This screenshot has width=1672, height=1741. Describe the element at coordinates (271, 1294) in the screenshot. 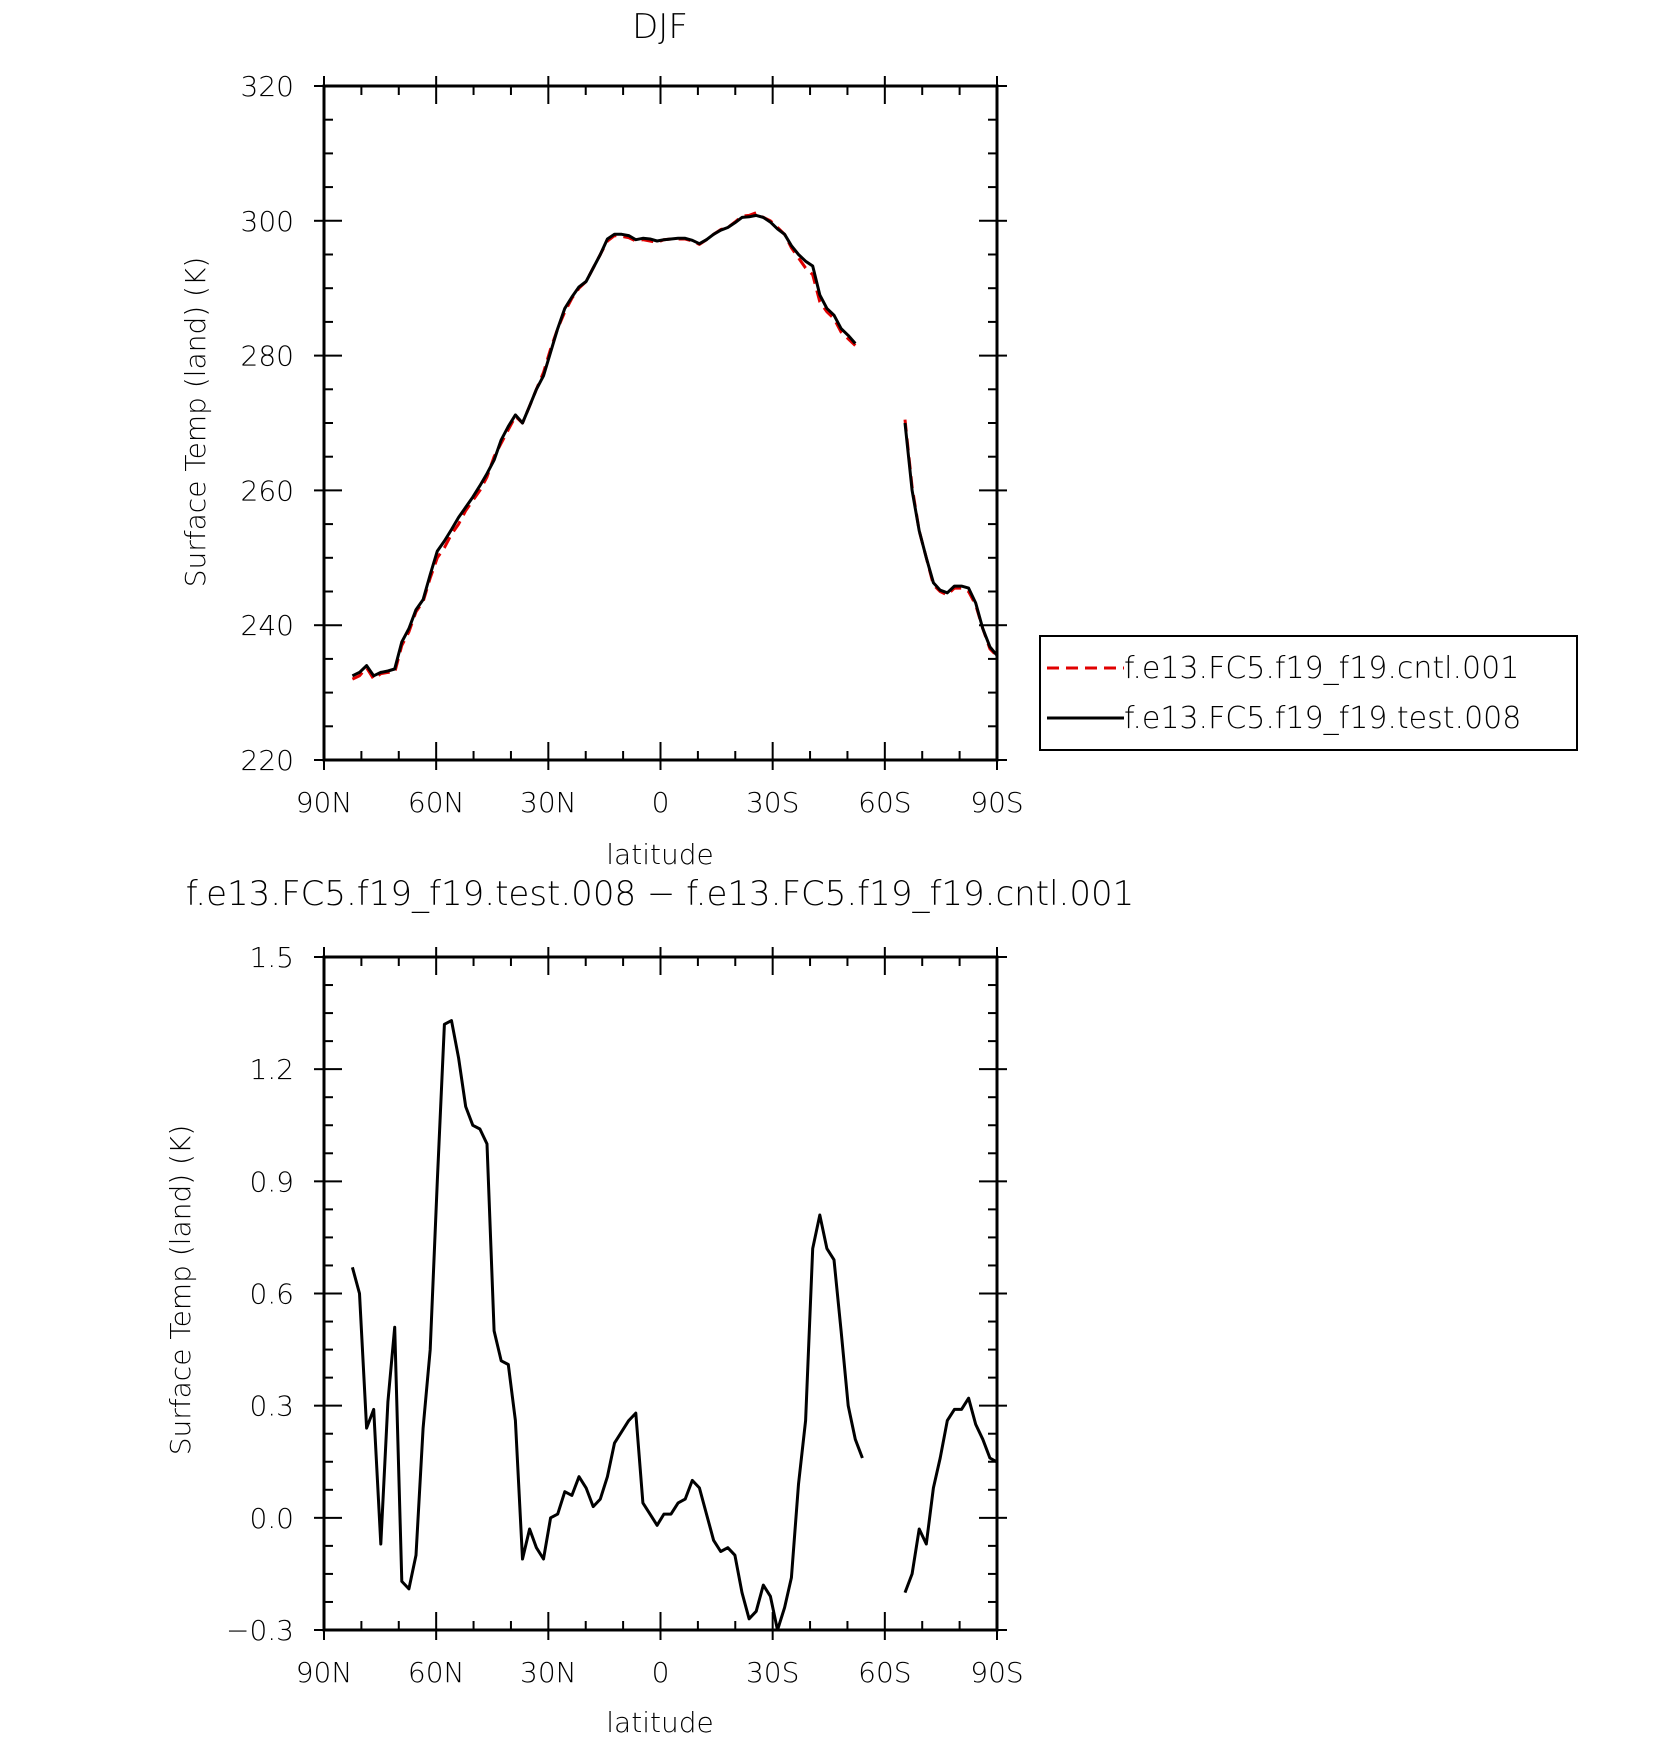

I see `y-tick-label: 0.6` at that location.